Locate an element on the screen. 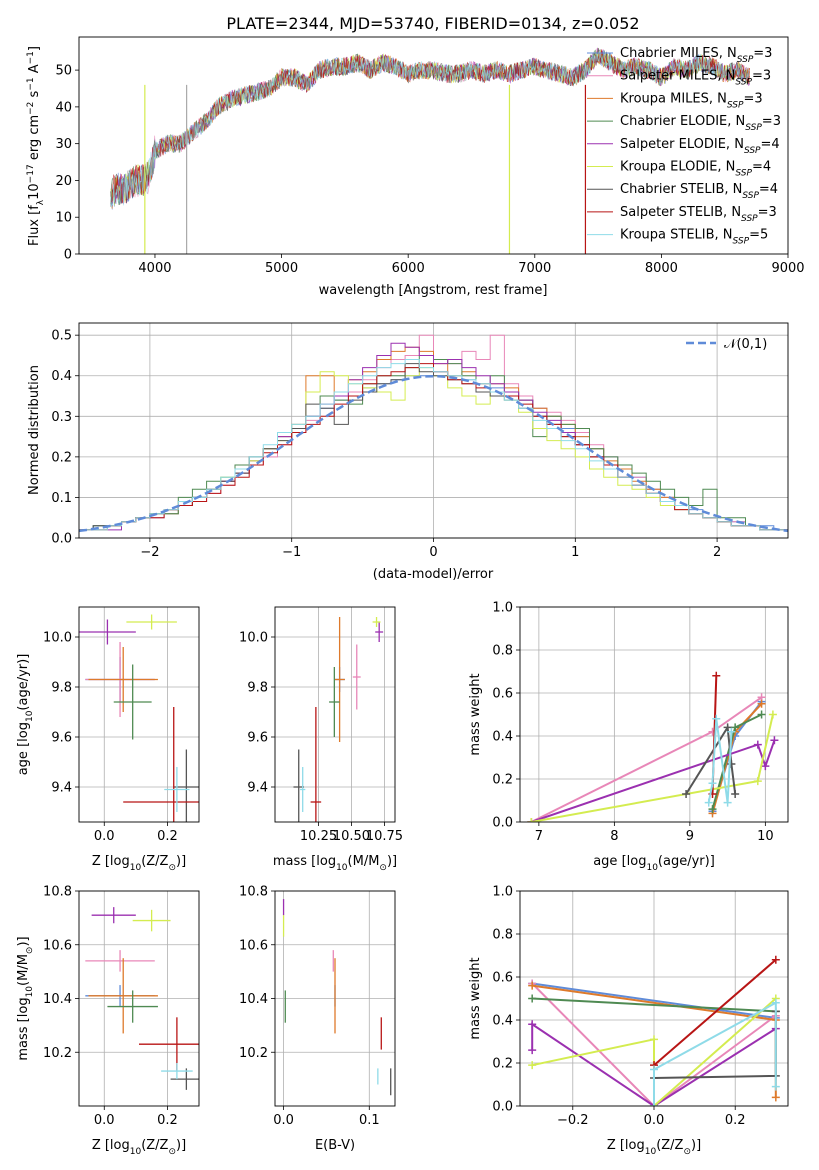  y-tick-label: 0.6 is located at coordinates (502, 694).